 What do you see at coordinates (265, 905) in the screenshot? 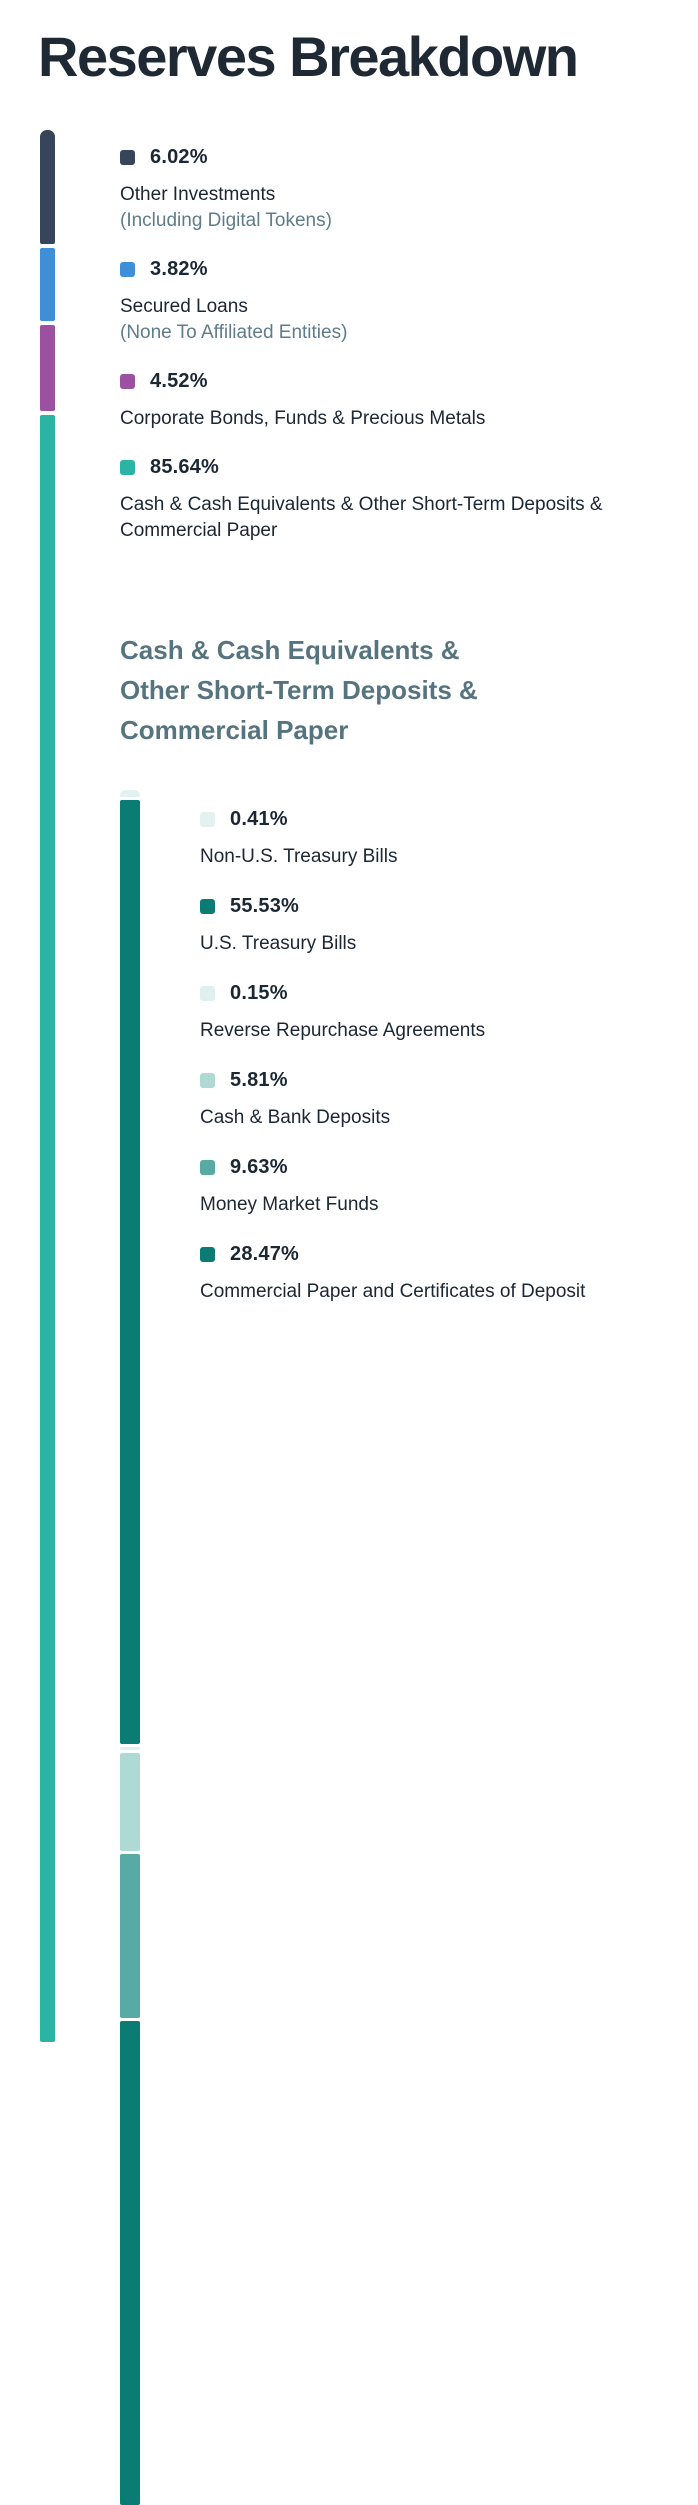
I see `legend-percentage: 55.53%` at bounding box center [265, 905].